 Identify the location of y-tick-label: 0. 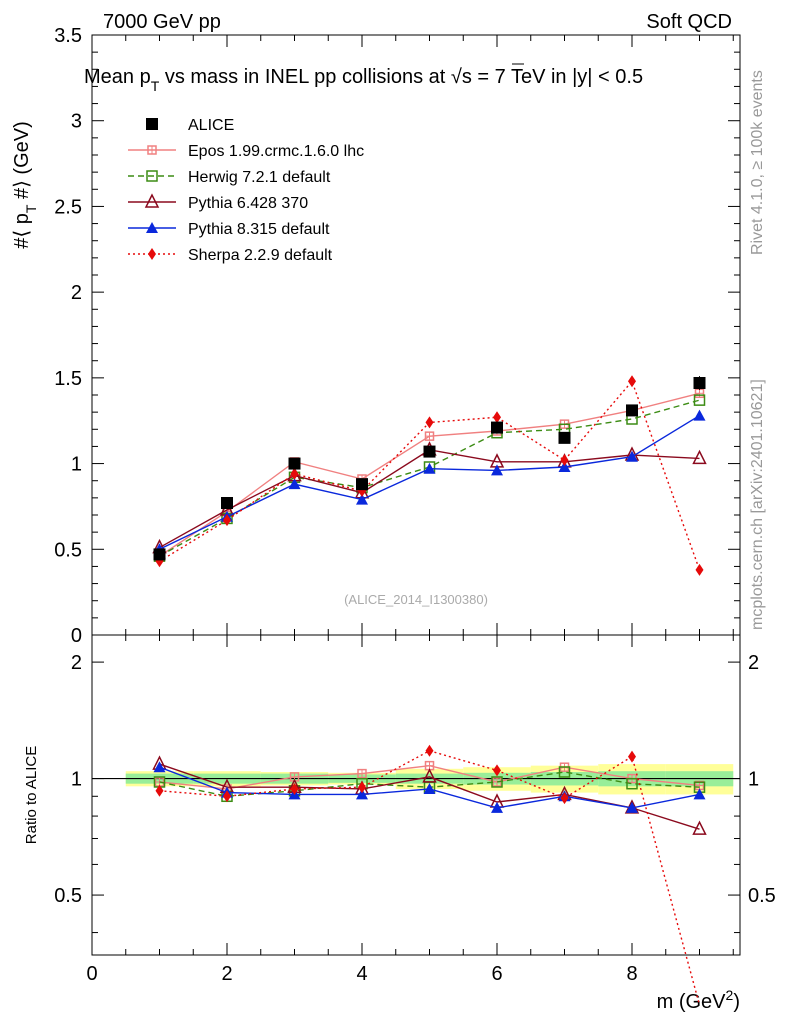
(76, 636).